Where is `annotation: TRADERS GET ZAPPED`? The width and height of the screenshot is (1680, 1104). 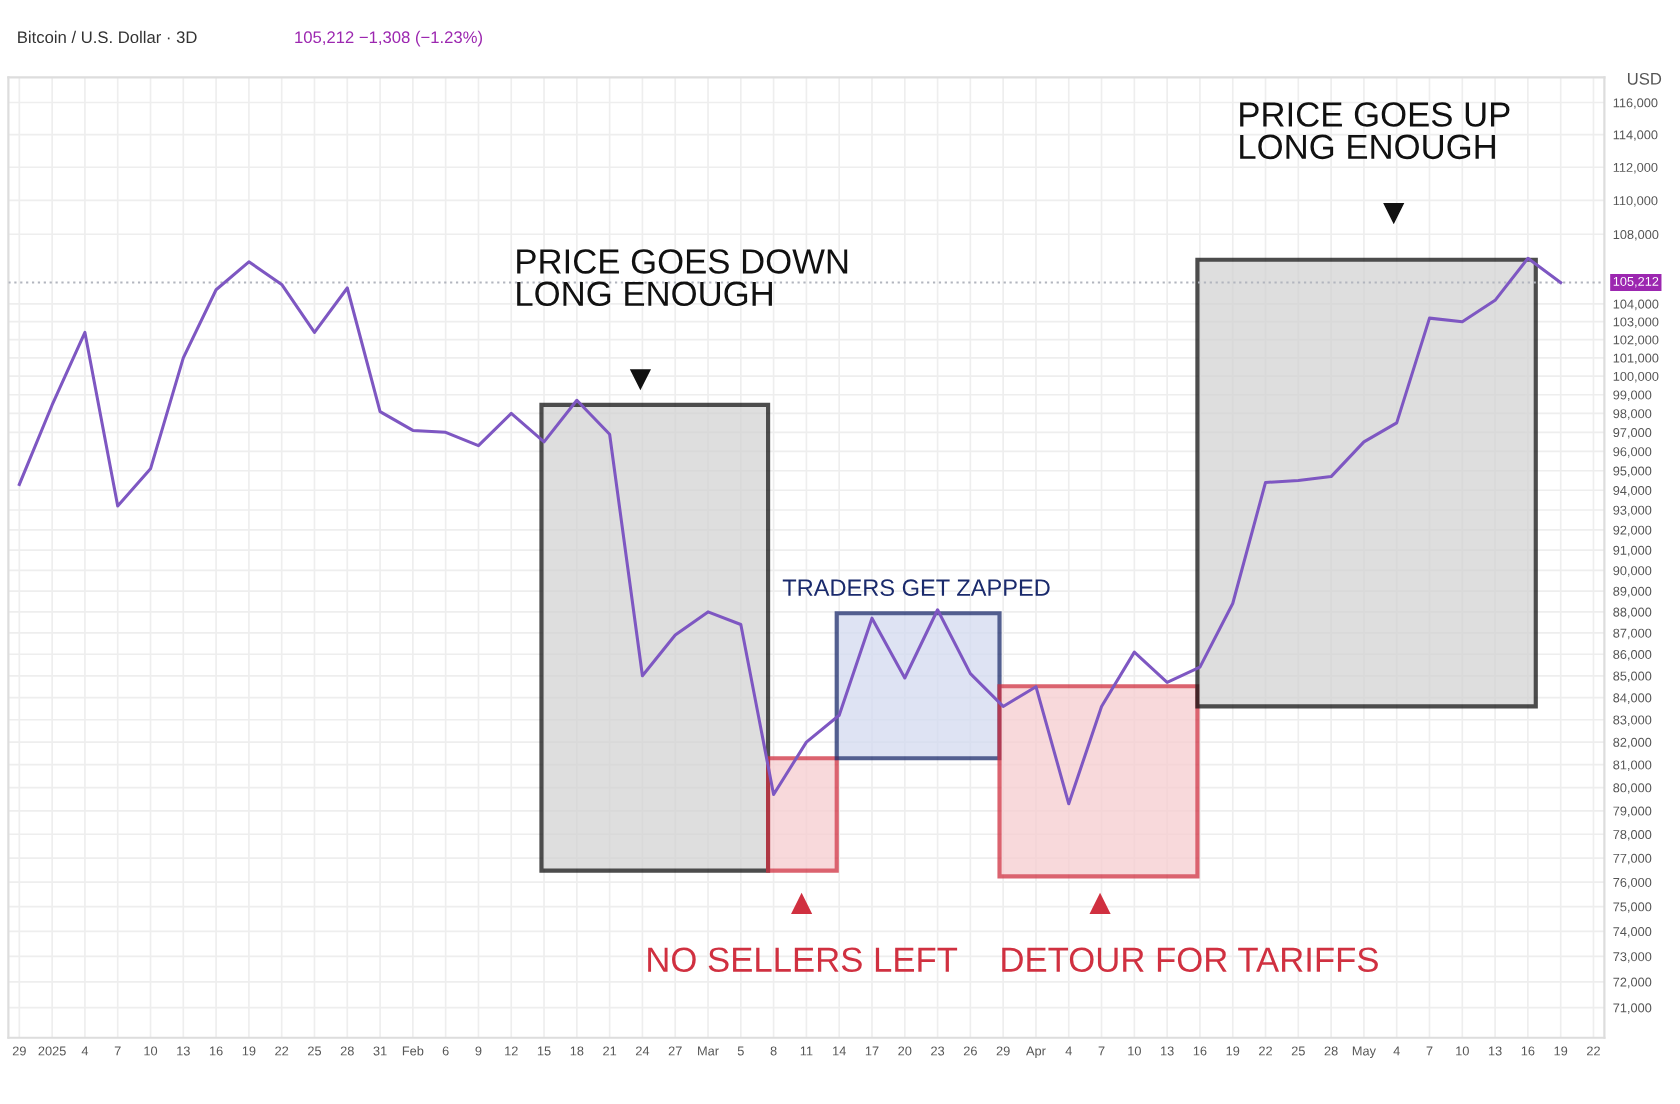 annotation: TRADERS GET ZAPPED is located at coordinates (916, 588).